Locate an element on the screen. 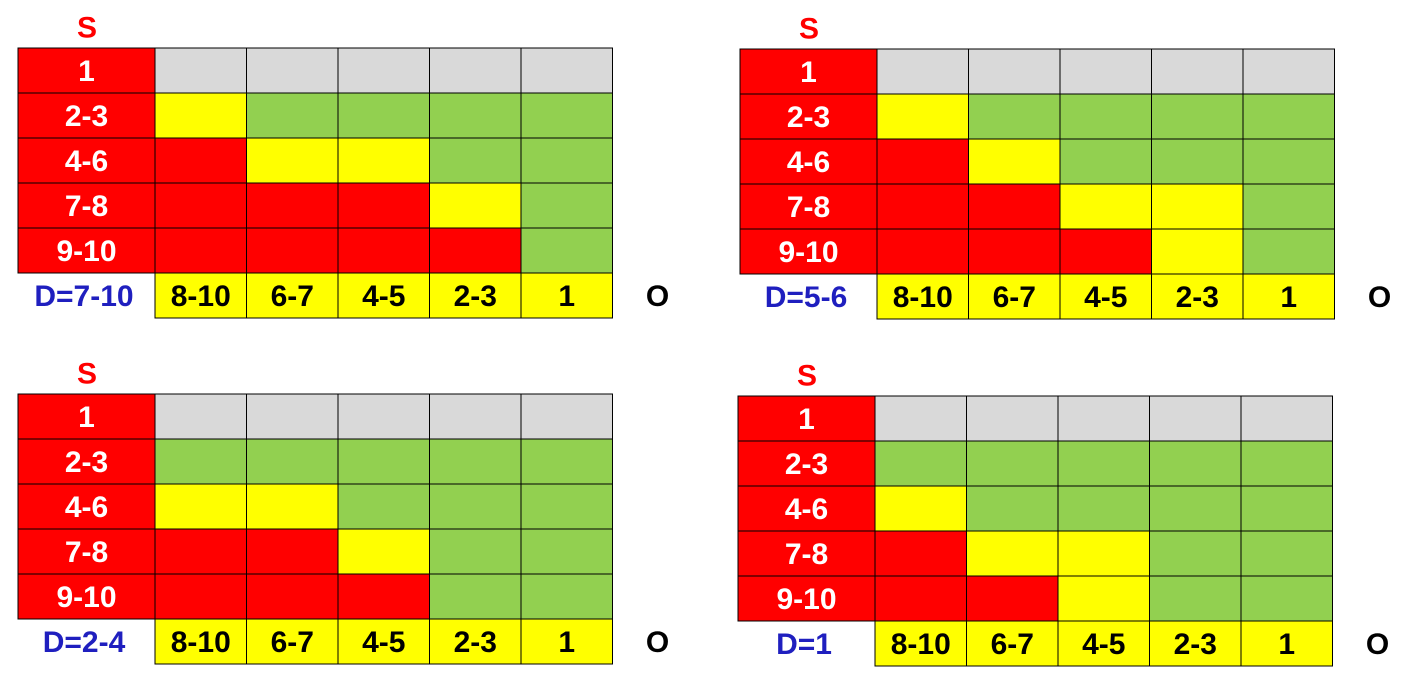 This screenshot has width=1408, height=686. row-label: 9-10 is located at coordinates (86, 251).